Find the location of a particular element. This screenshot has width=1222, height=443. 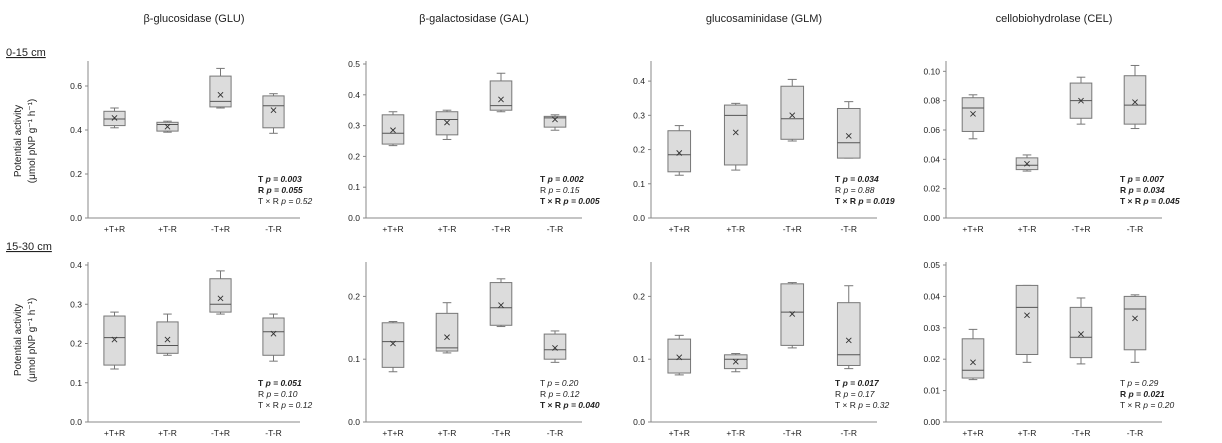

stat-line: T p = 0.002 is located at coordinates (562, 179).